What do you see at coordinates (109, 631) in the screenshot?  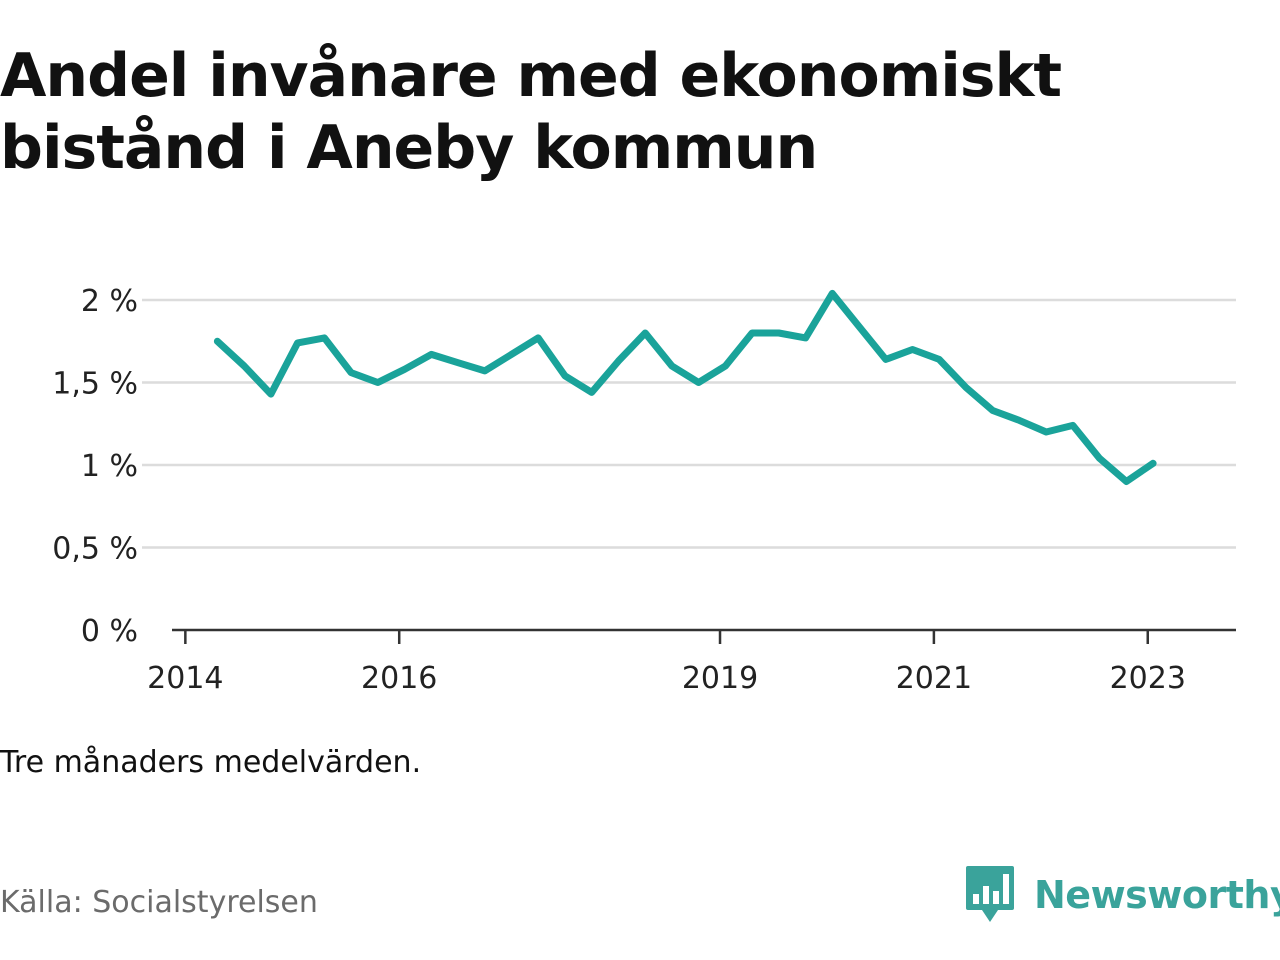 I see `y-tick-label: 0 %` at bounding box center [109, 631].